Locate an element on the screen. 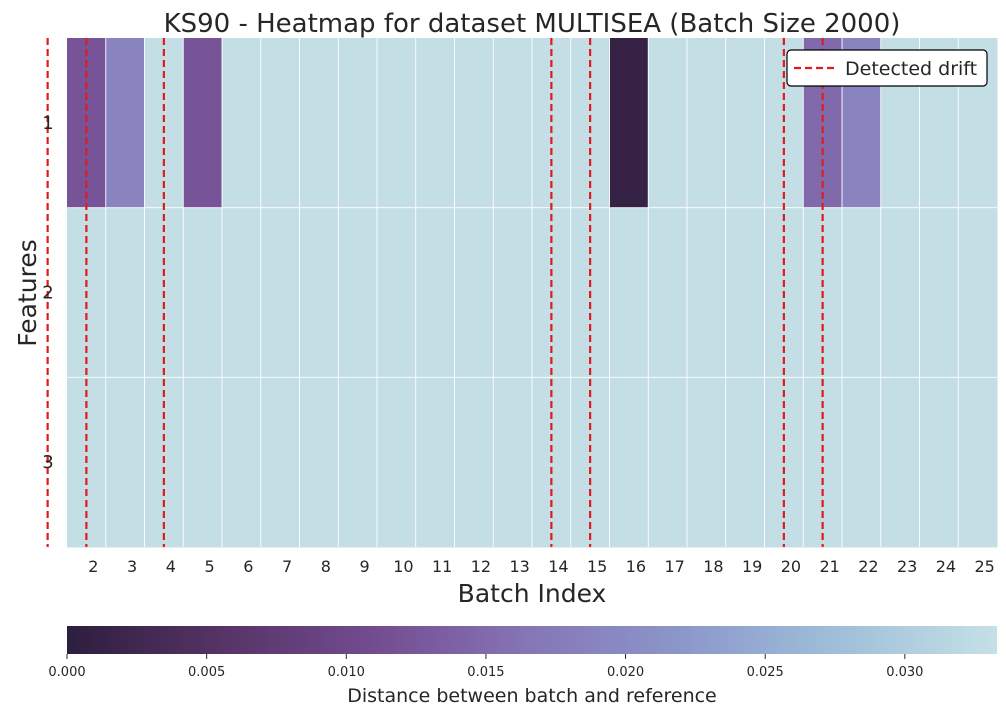 This screenshot has height=716, width=1006. x-tick-label: 19 is located at coordinates (752, 566).